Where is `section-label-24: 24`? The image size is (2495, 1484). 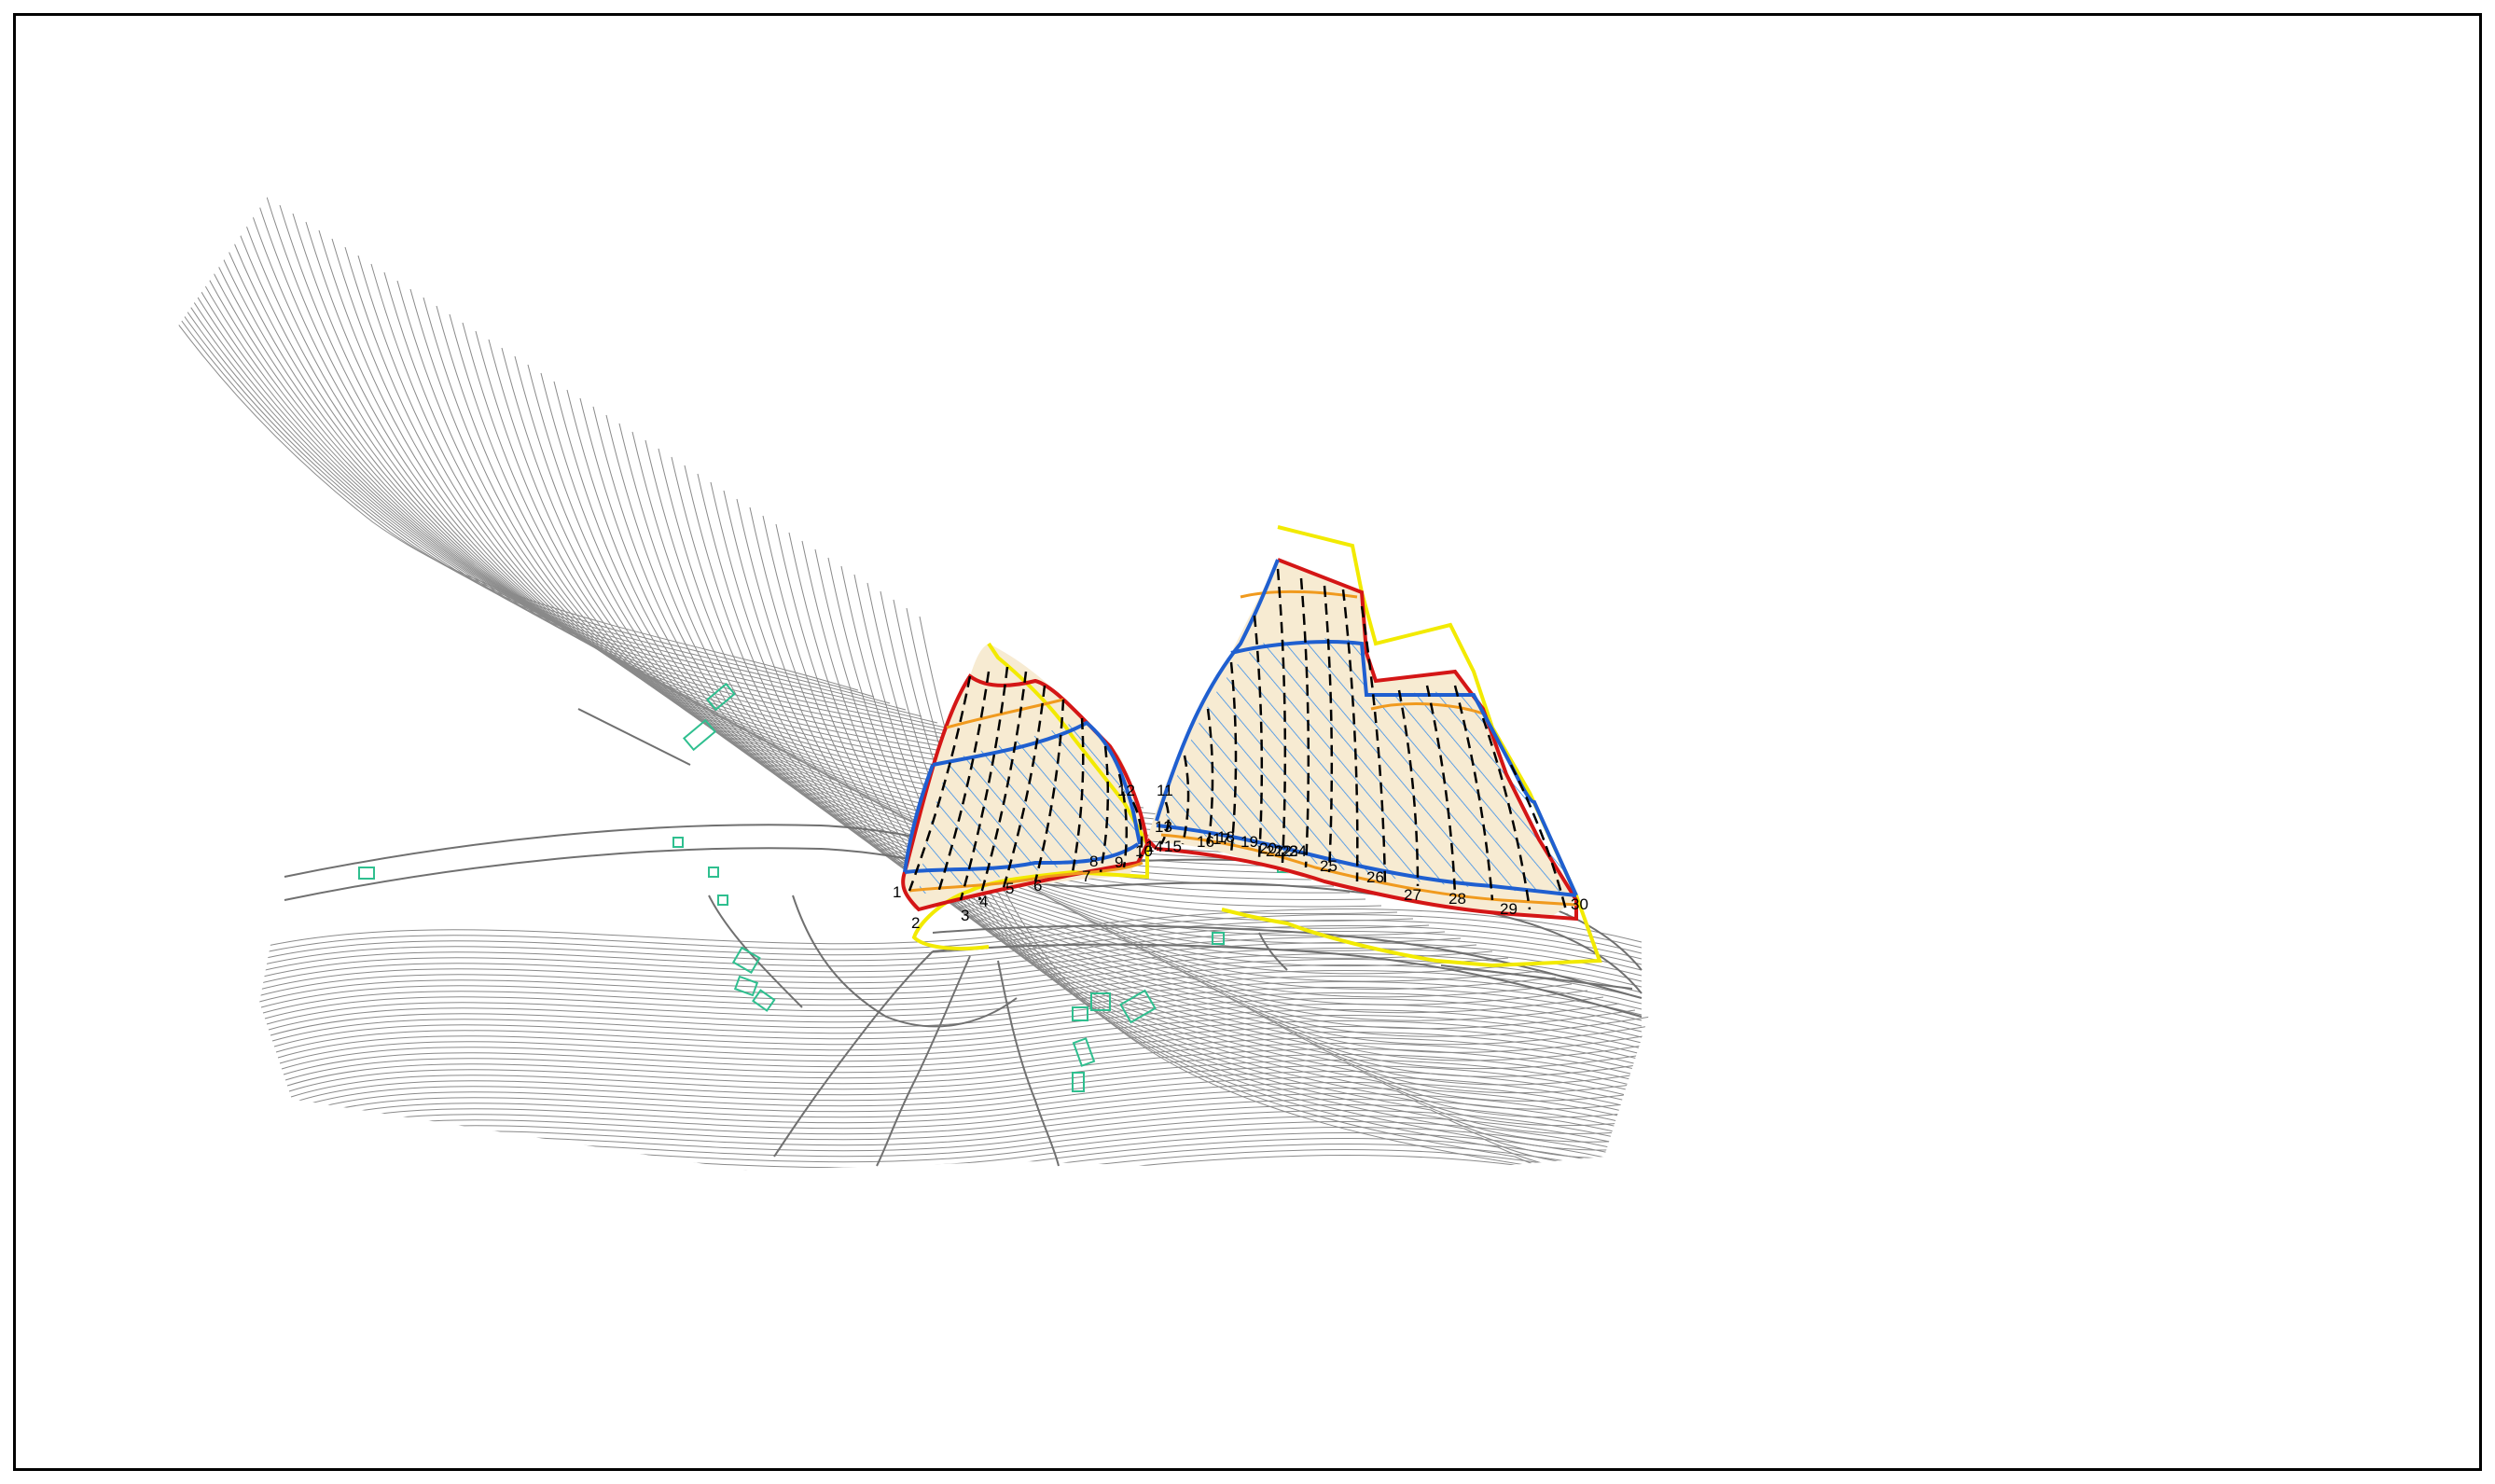 section-label-24: 24 is located at coordinates (1298, 851).